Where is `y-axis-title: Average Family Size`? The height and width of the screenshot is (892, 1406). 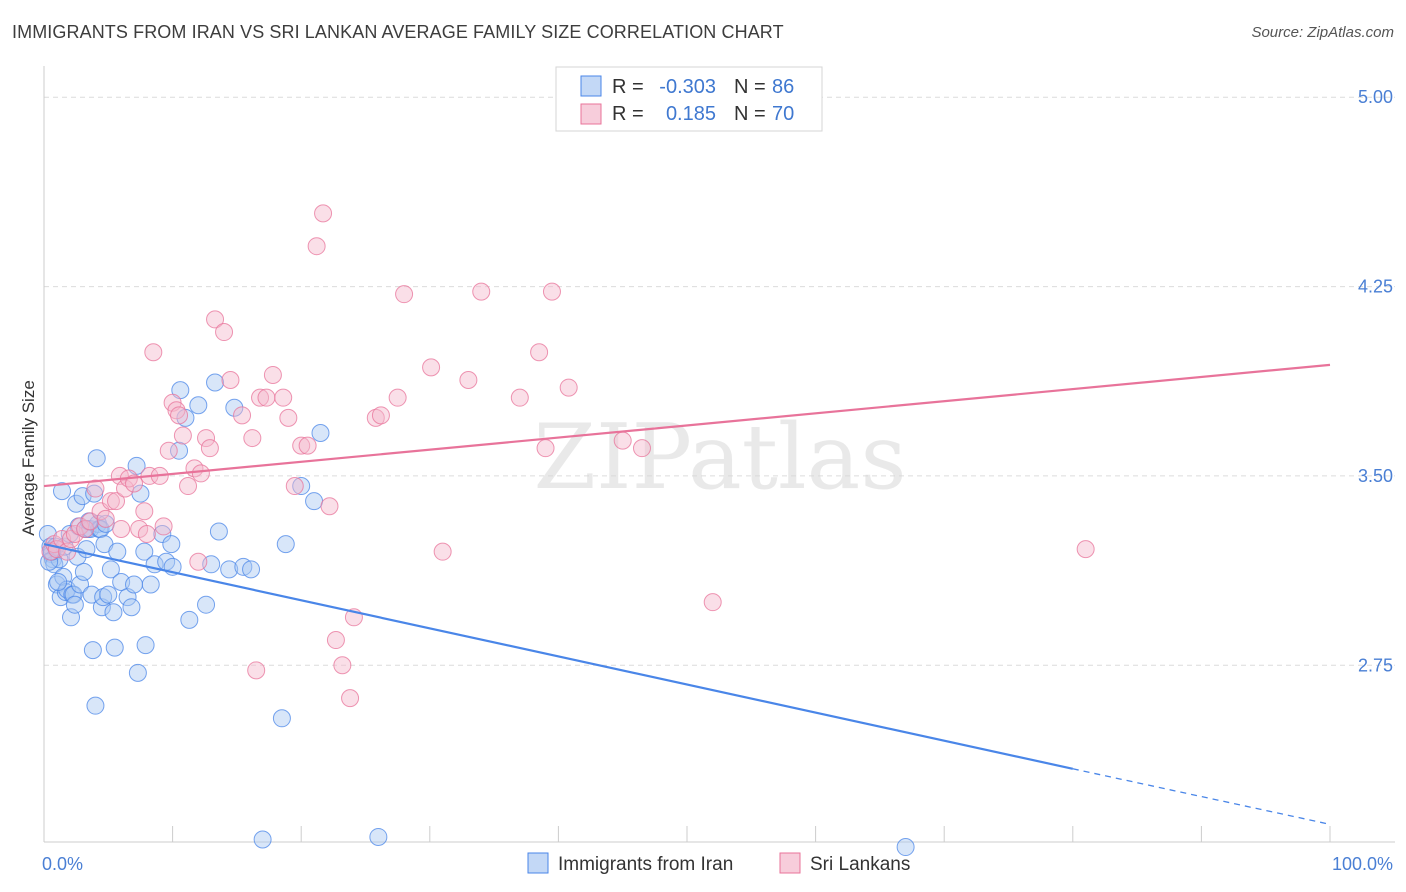 y-axis-title: Average Family Size is located at coordinates (28, 458).